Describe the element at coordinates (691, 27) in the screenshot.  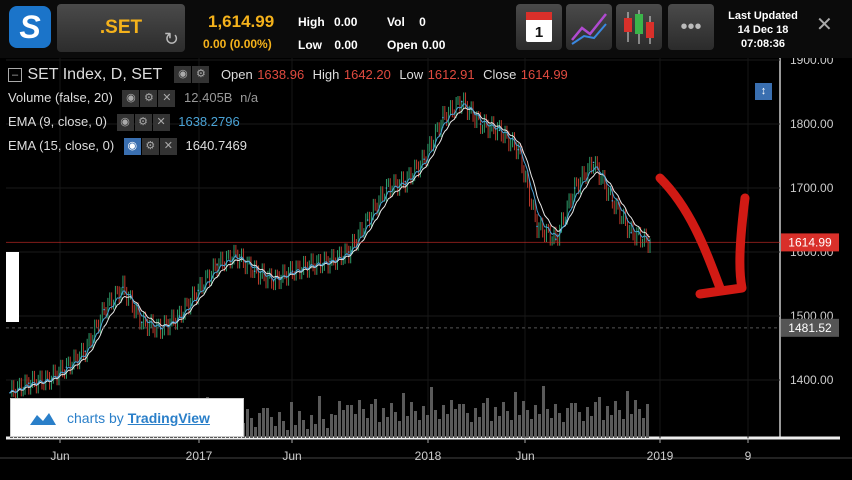
I see `more-button: •••` at that location.